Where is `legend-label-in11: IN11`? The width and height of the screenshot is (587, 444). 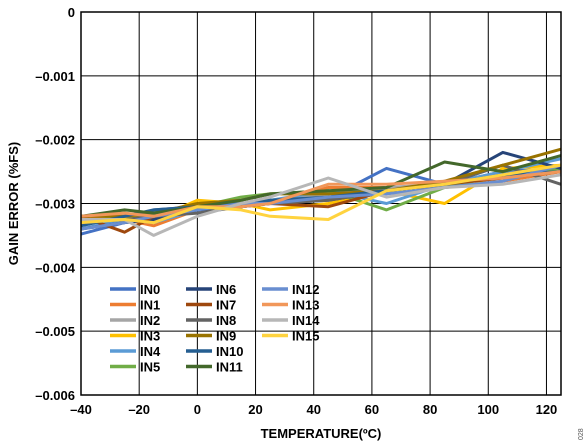 legend-label-in11: IN11 is located at coordinates (229, 367).